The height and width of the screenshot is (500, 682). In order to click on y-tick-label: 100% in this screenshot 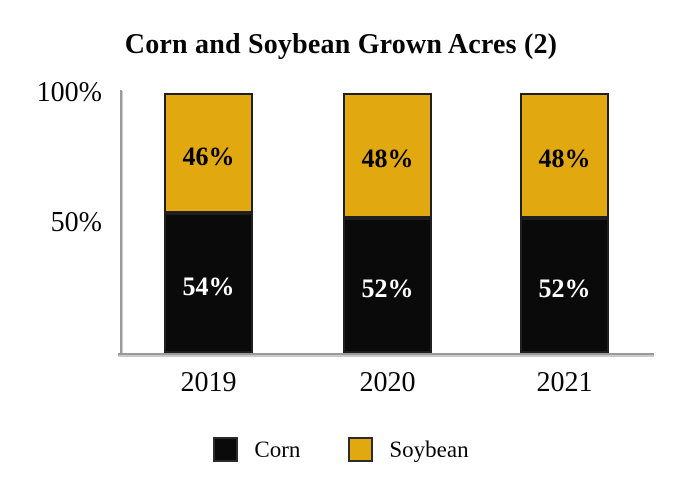, I will do `click(69, 92)`.